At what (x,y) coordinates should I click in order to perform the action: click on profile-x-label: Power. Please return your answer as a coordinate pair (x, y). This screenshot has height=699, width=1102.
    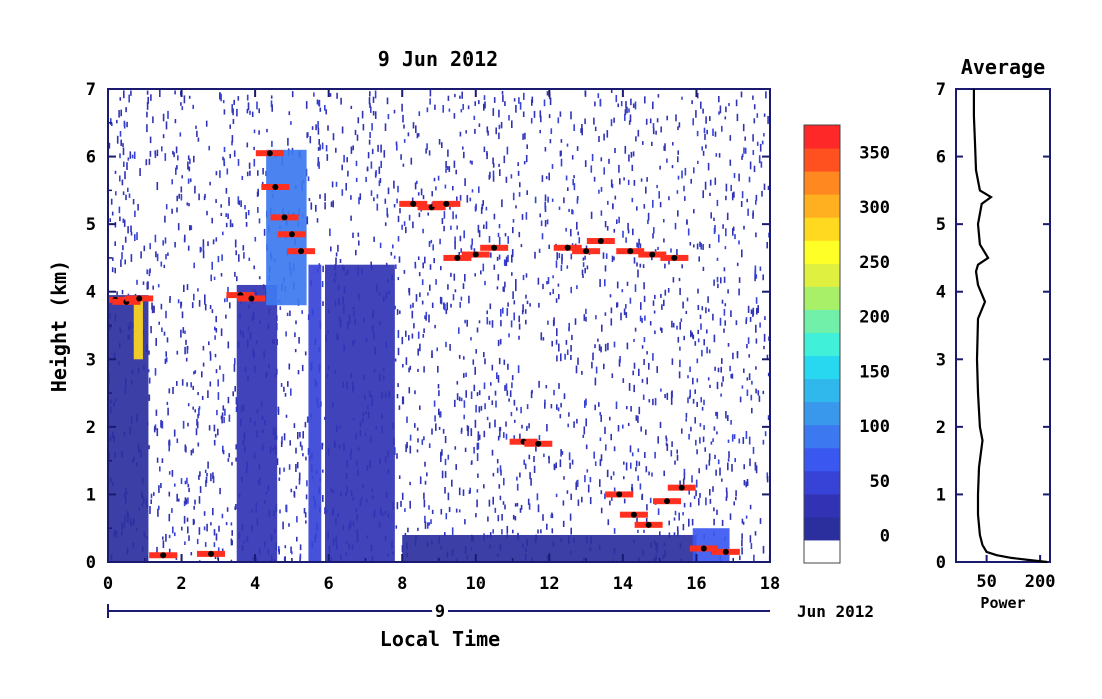
    Looking at the image, I should click on (1002, 603).